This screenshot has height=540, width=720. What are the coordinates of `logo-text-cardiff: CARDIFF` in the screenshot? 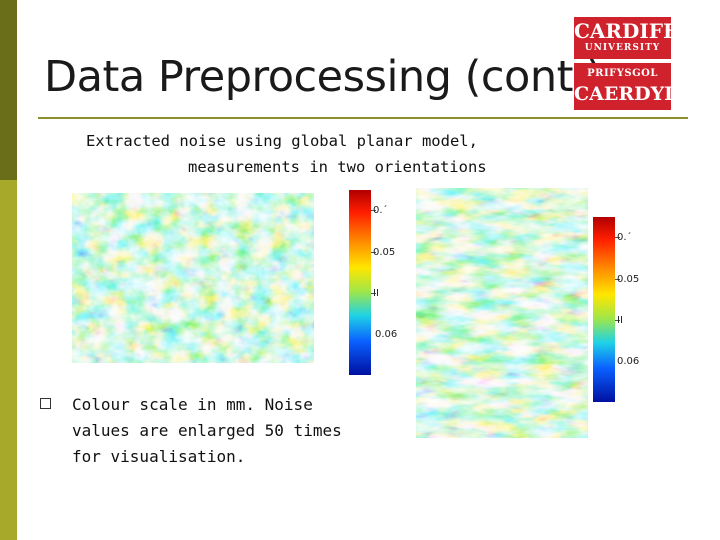 It's located at (626, 31).